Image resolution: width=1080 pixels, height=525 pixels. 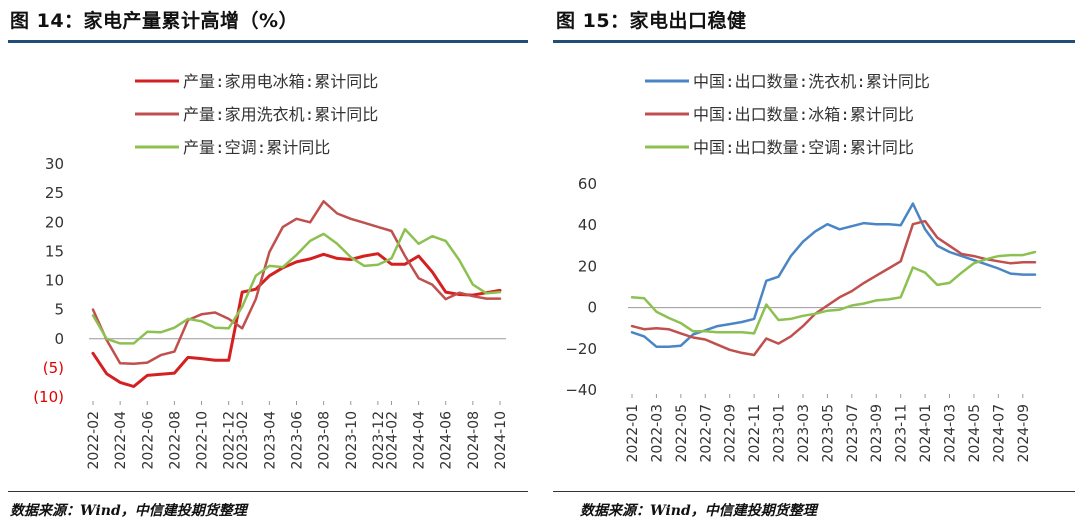 What do you see at coordinates (706, 433) in the screenshot?
I see `right-xtick-label: 2022-07` at bounding box center [706, 433].